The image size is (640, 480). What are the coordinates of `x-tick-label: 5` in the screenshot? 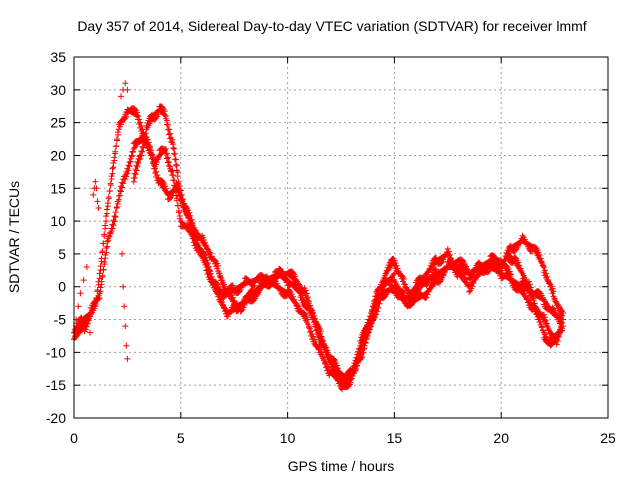 It's located at (181, 438).